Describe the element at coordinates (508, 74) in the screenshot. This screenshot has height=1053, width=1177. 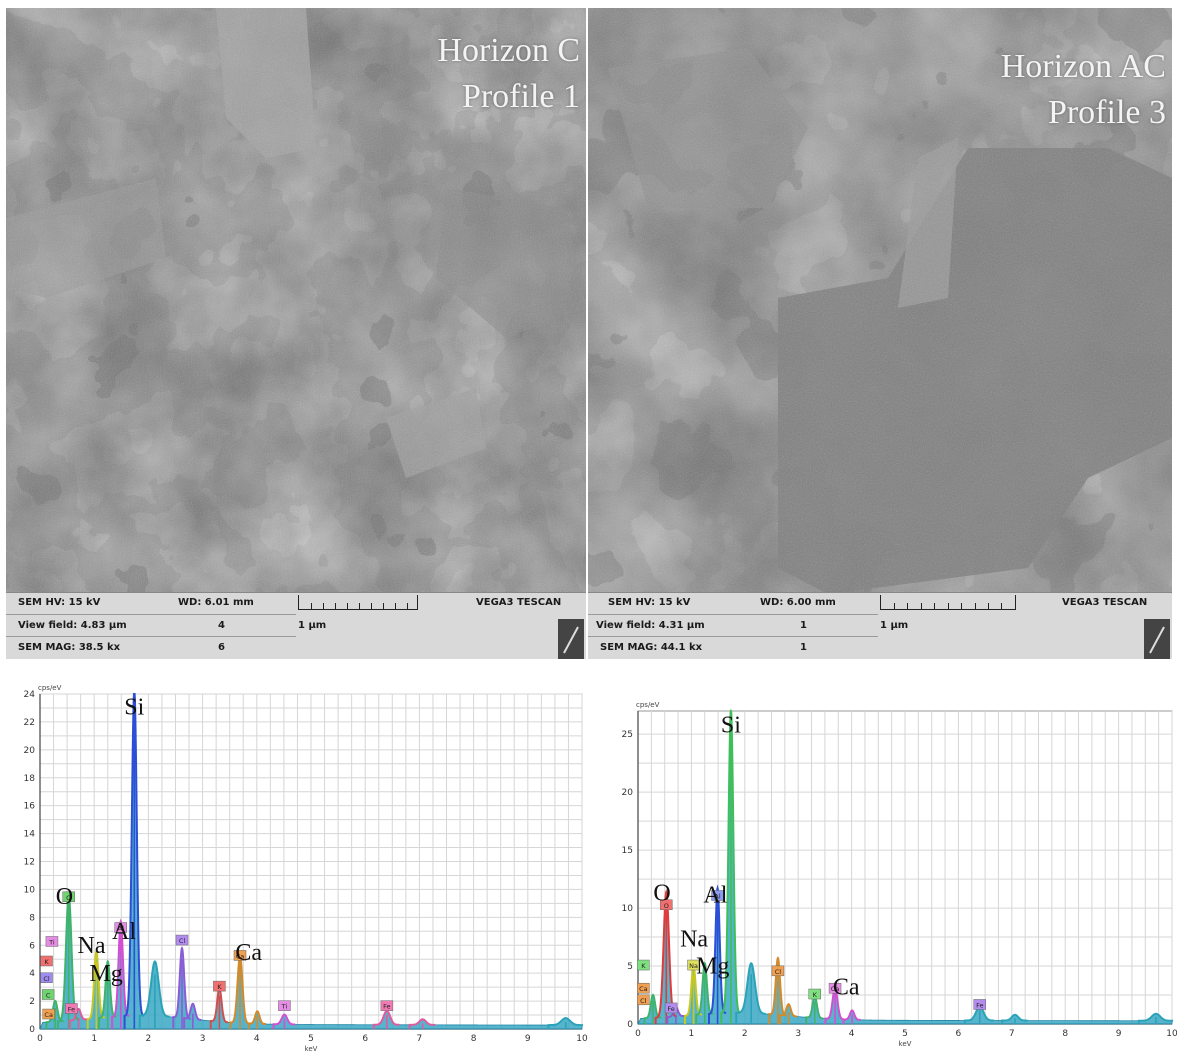
I see `horizon-label: Horizon C Profile 1` at that location.